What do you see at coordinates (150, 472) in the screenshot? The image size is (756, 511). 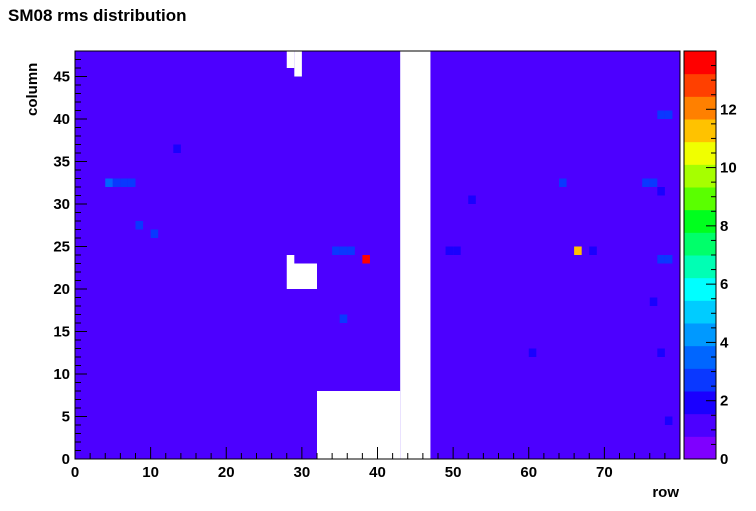 I see `x-tick-label: 10` at bounding box center [150, 472].